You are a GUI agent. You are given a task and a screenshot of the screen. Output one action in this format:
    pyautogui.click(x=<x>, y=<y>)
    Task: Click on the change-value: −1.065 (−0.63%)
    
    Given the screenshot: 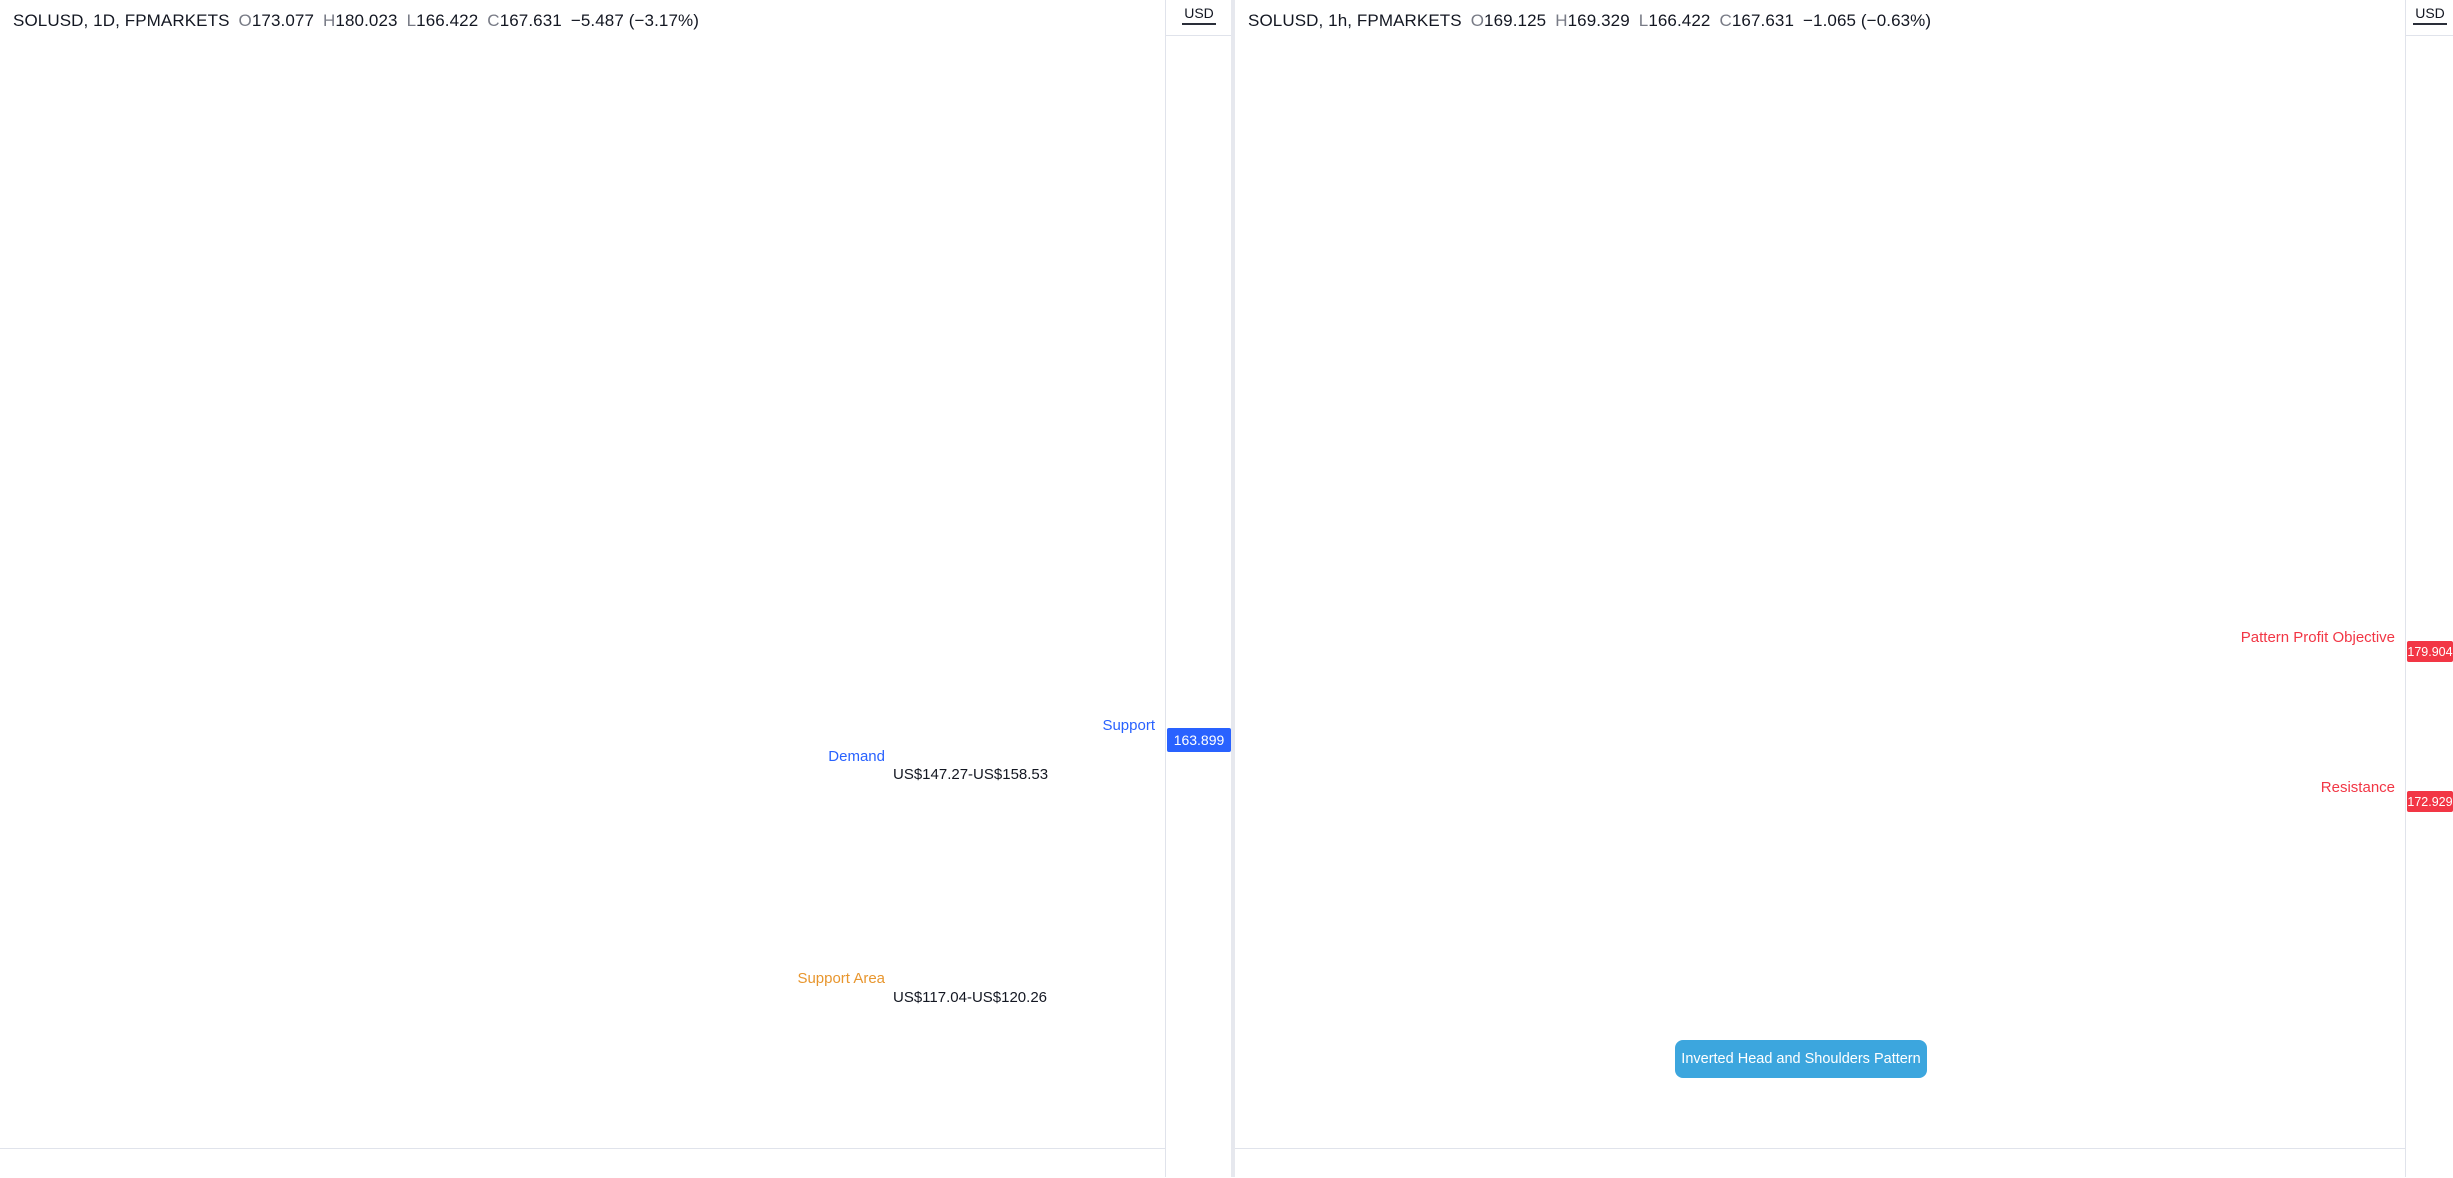 What is the action you would take?
    pyautogui.click(x=1867, y=20)
    